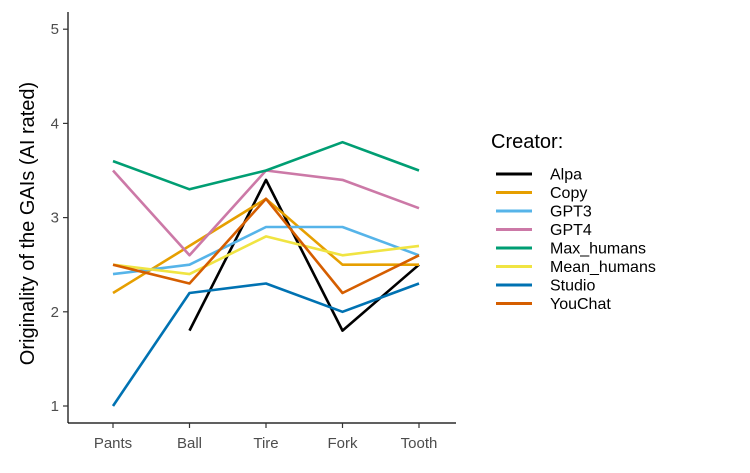  I want to click on x-tick-label-tire: Tire, so click(265, 443).